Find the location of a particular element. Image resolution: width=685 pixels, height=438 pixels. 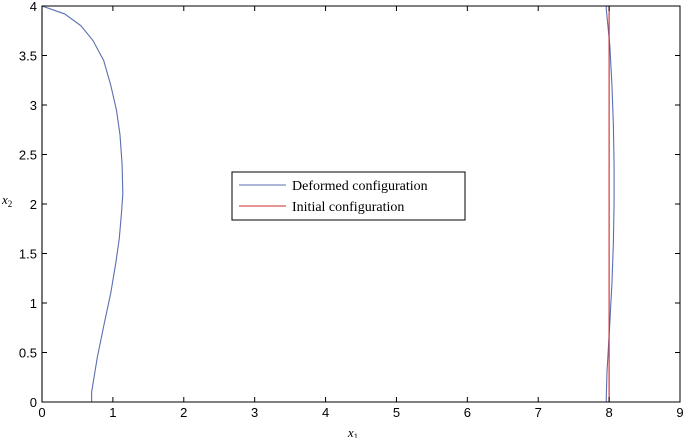

legend-label-initial: Initial configuration is located at coordinates (348, 207).